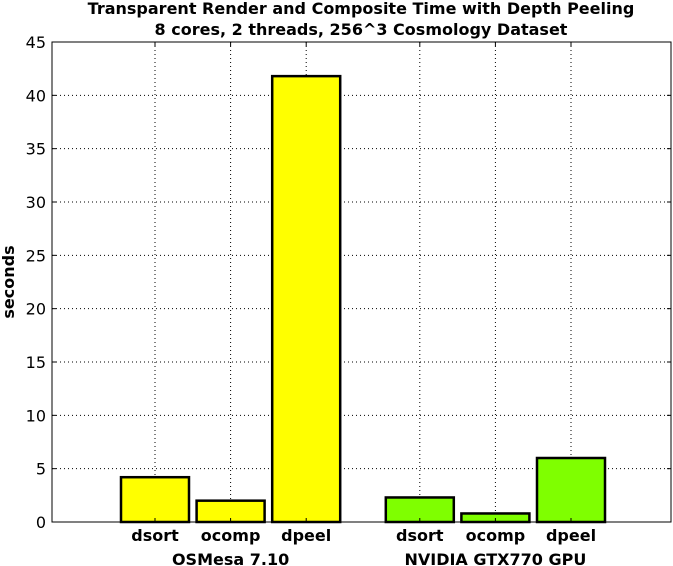 The height and width of the screenshot is (566, 673). I want to click on y-tick-label: 30, so click(36, 202).